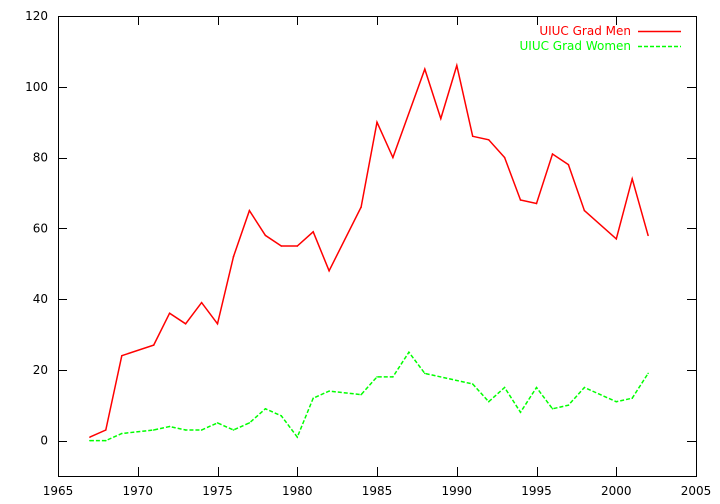  Describe the element at coordinates (696, 491) in the screenshot. I see `x-tick-label: 2005` at that location.